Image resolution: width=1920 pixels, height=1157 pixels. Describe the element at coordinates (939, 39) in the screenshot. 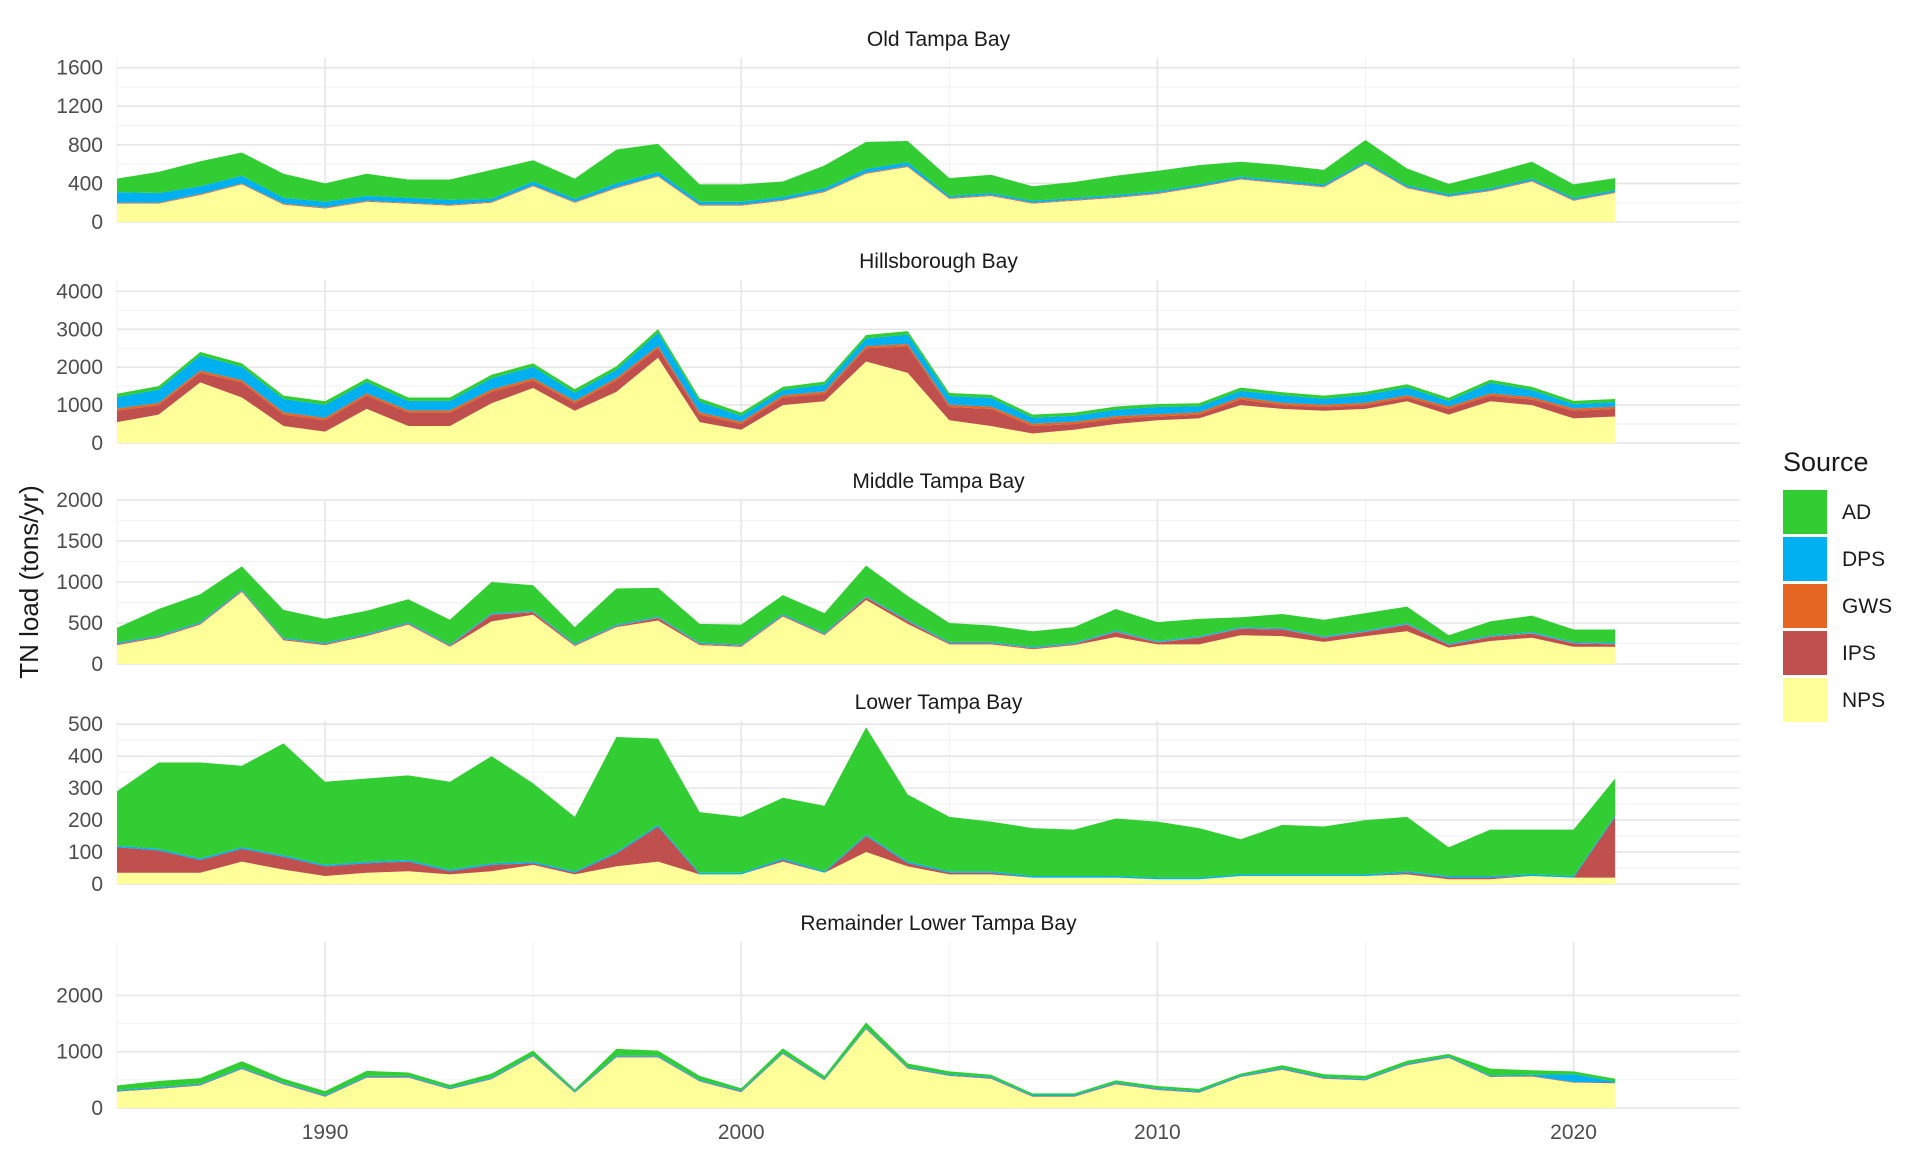

I see `panel-title: Old Tampa Bay` at that location.